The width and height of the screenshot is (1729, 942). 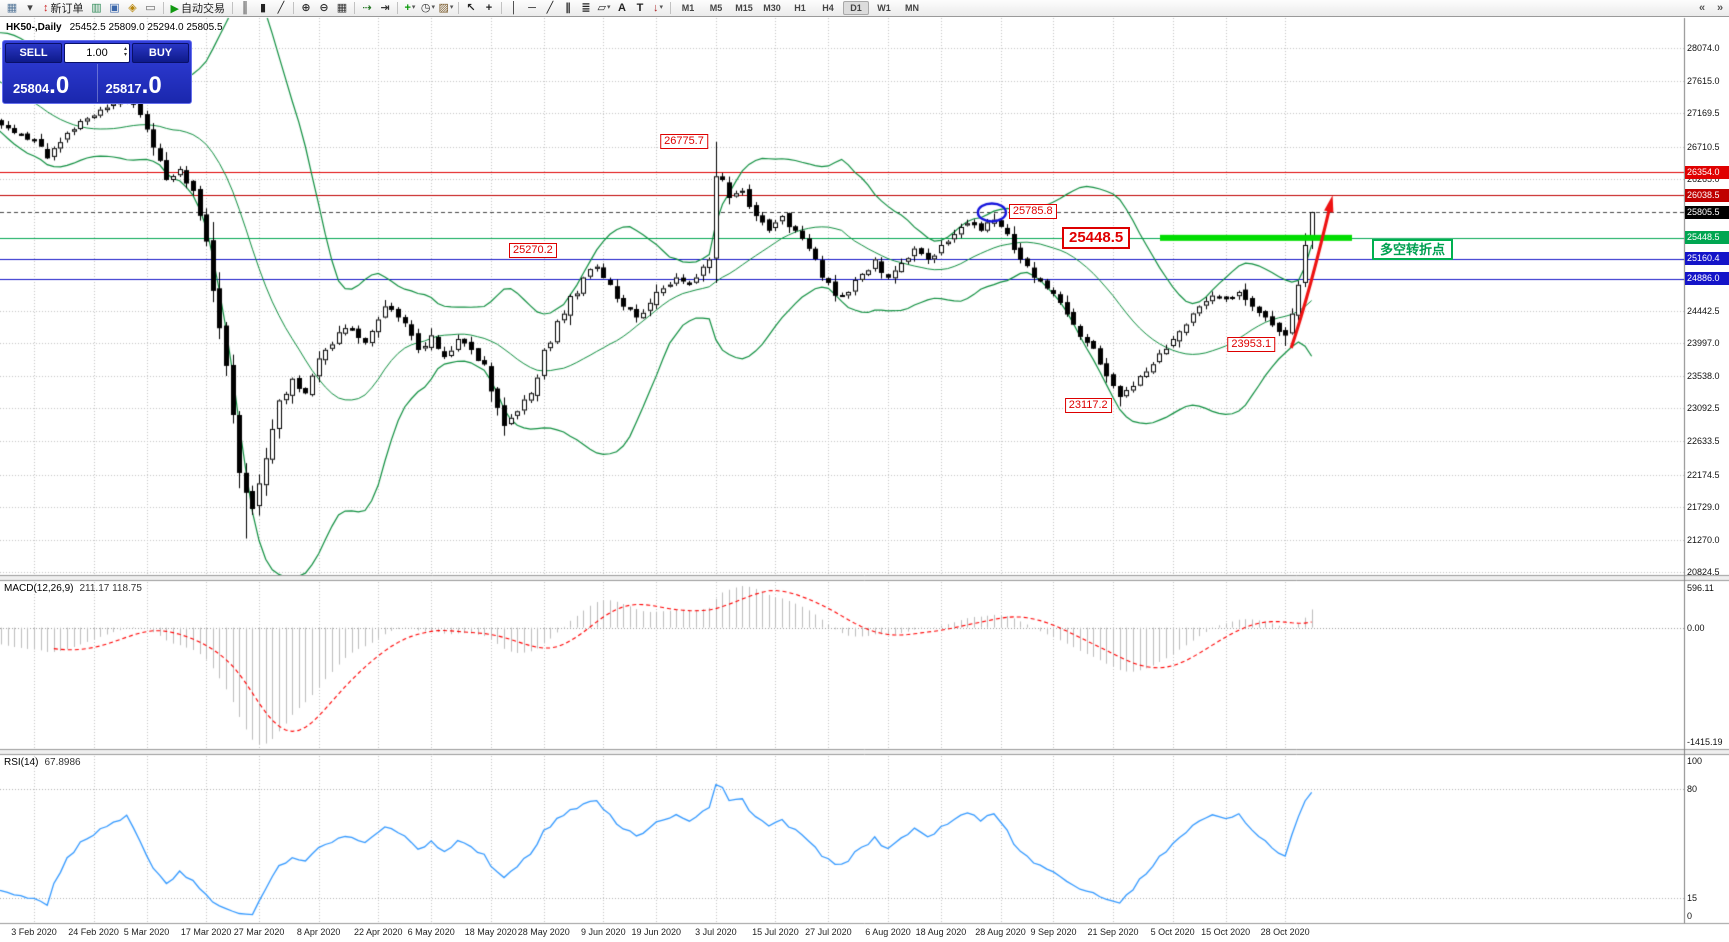 What do you see at coordinates (458, 8) in the screenshot?
I see `toolbar-separator` at bounding box center [458, 8].